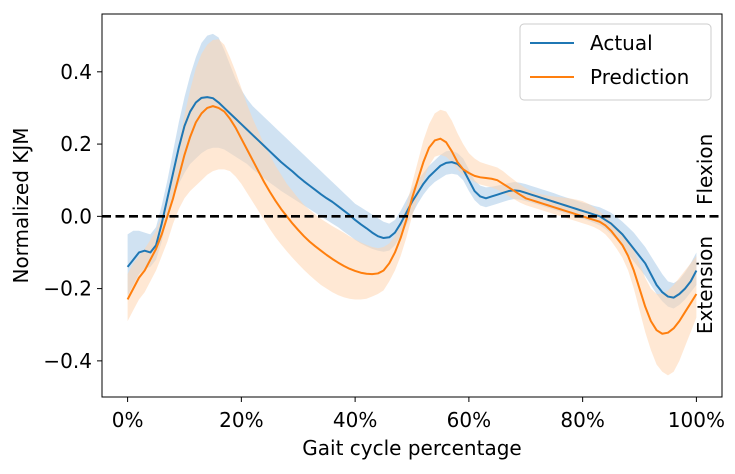 The image size is (735, 474). Describe the element at coordinates (705, 169) in the screenshot. I see `flexion-annotation: Flexion` at that location.